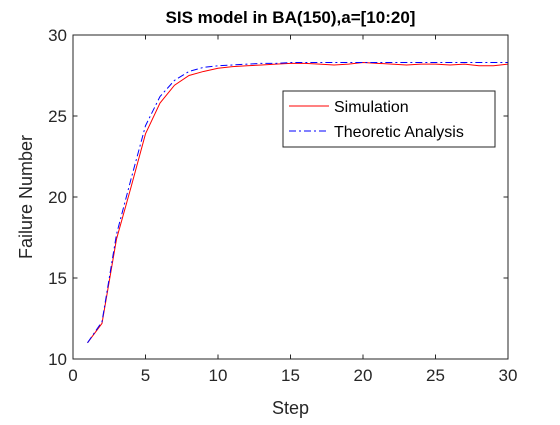 Image resolution: width=560 pixels, height=425 pixels. What do you see at coordinates (290, 408) in the screenshot?
I see `x-axis-label: Step` at bounding box center [290, 408].